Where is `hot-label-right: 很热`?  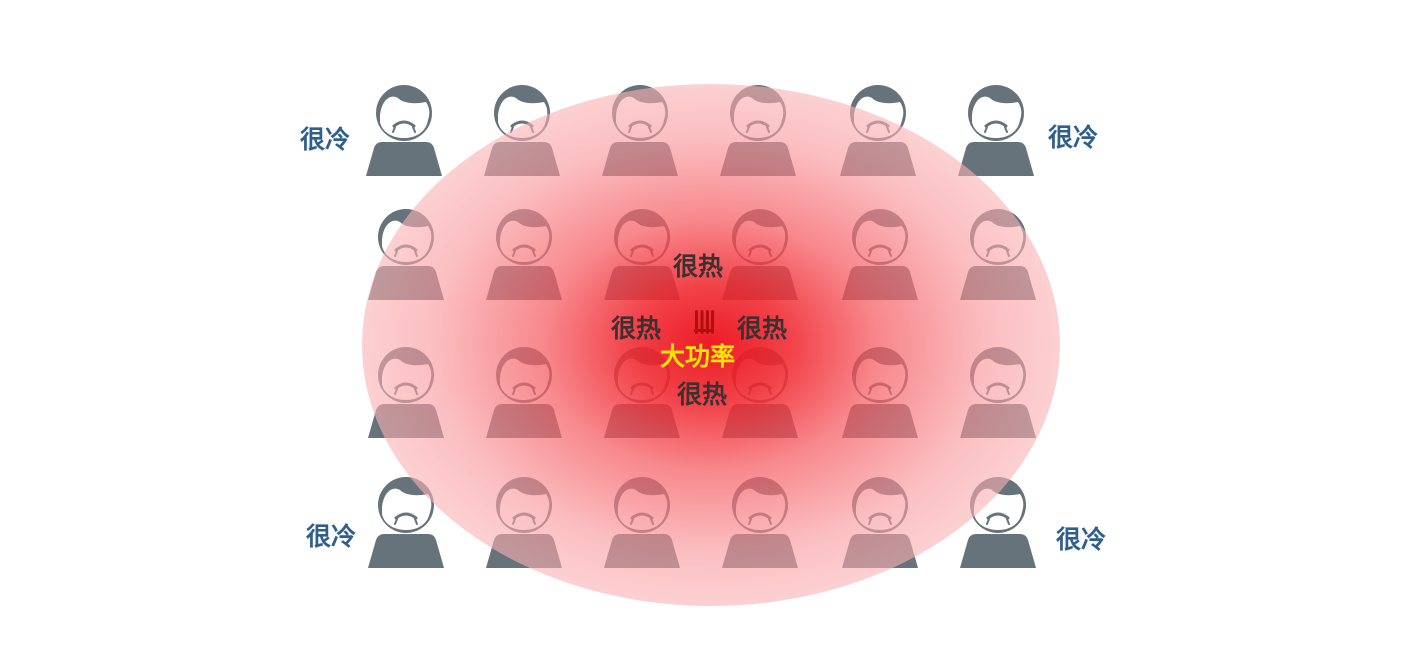 hot-label-right: 很热 is located at coordinates (762, 328).